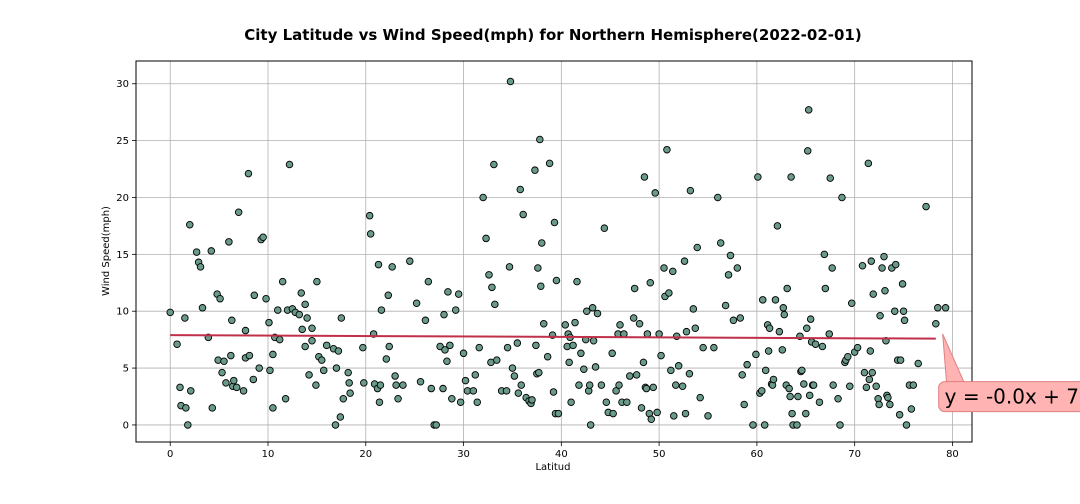 The width and height of the screenshot is (1080, 504). Describe the element at coordinates (659, 454) in the screenshot. I see `x-tick-label: 50` at that location.